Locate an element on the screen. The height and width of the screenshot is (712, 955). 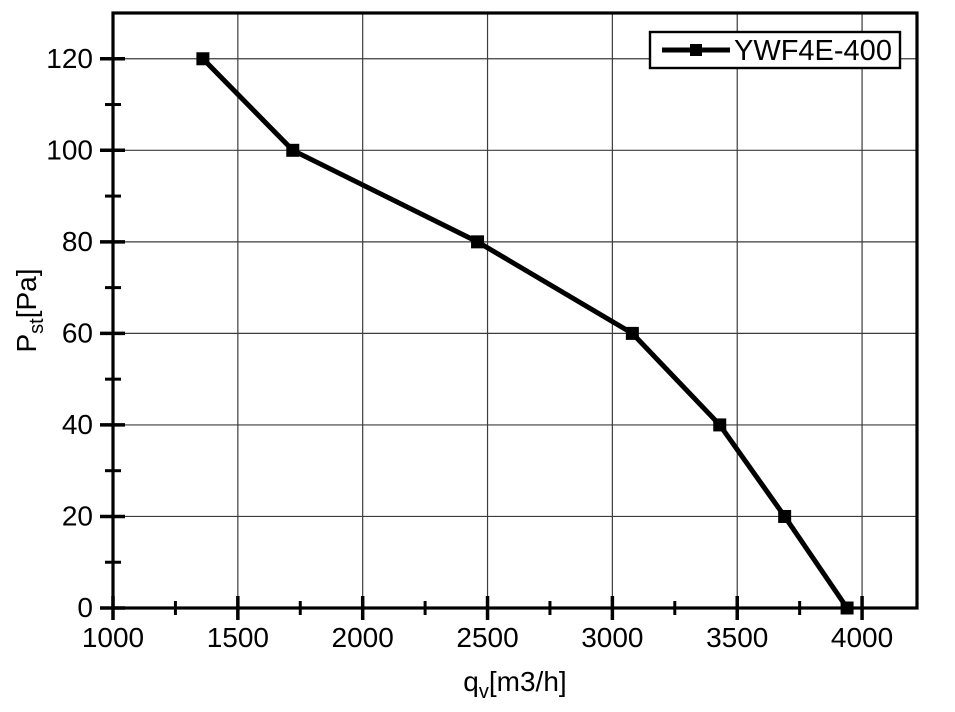
y-tick-label: 20 is located at coordinates (77, 515).